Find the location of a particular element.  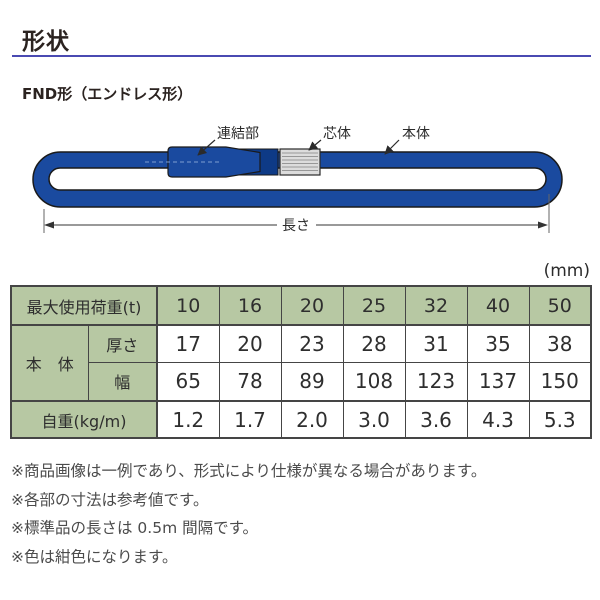

width-value: 108 is located at coordinates (374, 381).